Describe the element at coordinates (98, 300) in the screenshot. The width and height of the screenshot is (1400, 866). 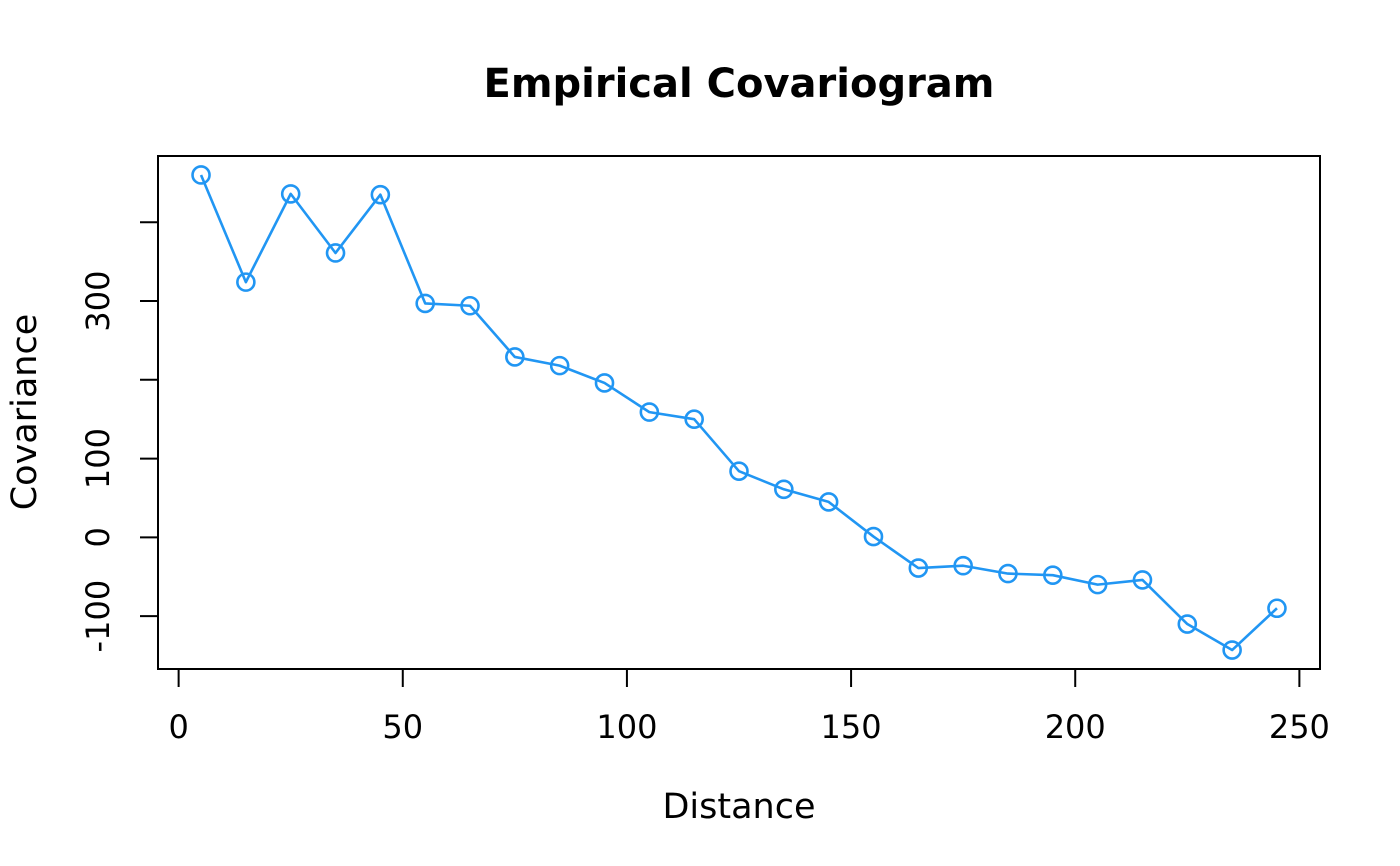
I see `y-tick-label: 300` at that location.